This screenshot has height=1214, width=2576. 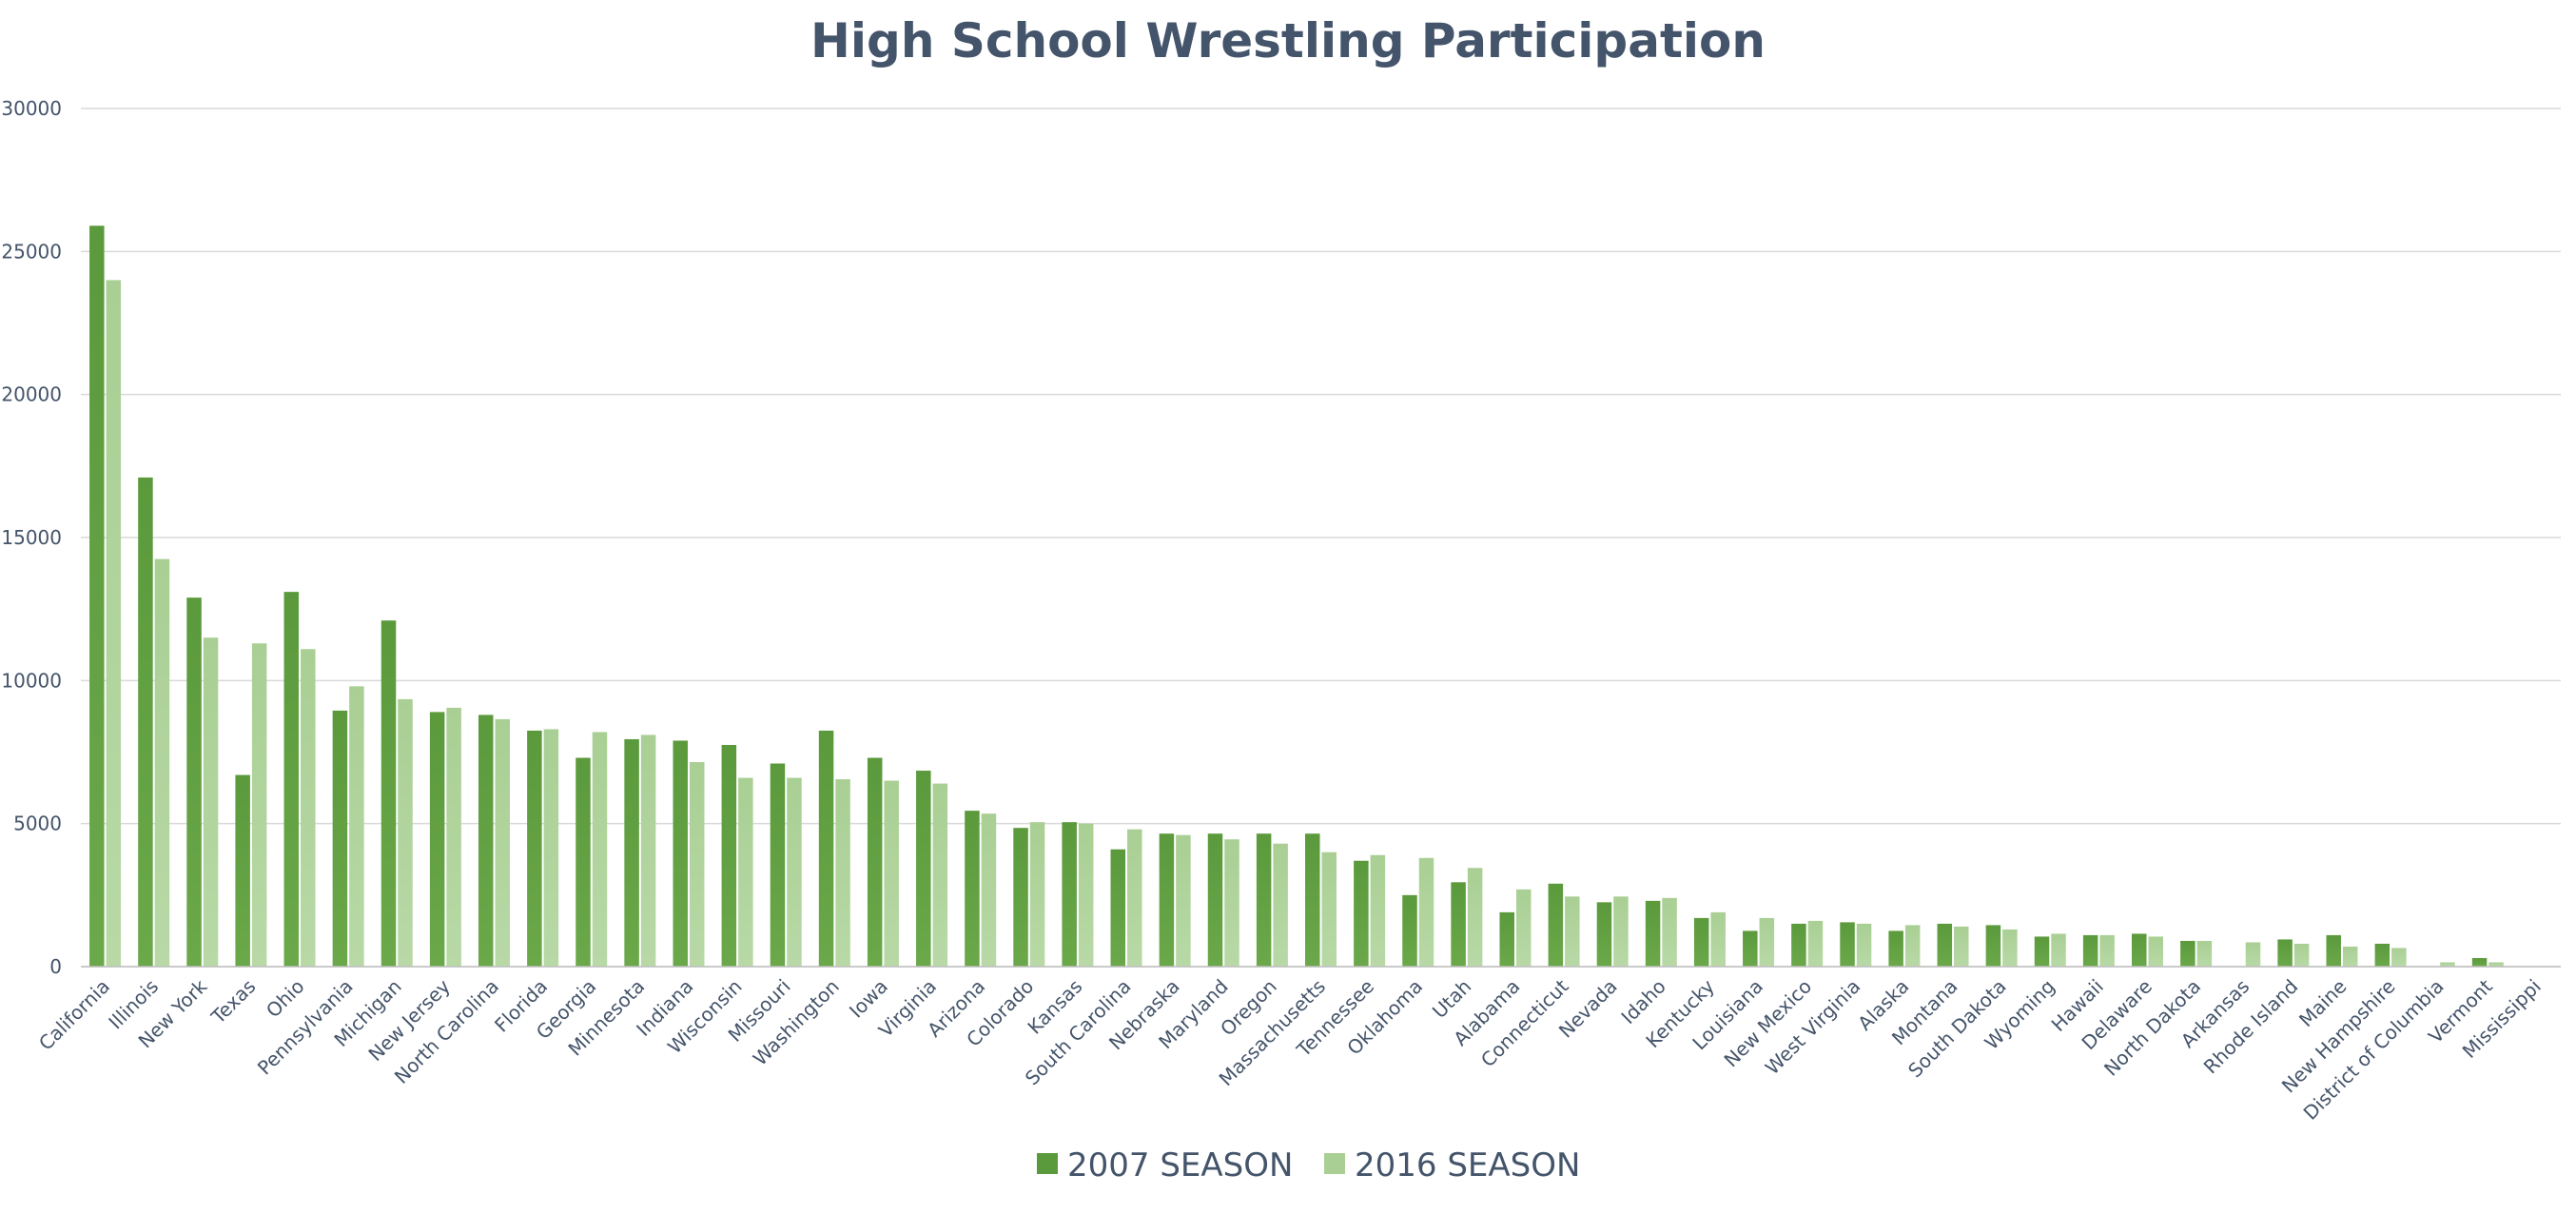 What do you see at coordinates (56, 966) in the screenshot?
I see `y-tick-label: 0` at bounding box center [56, 966].